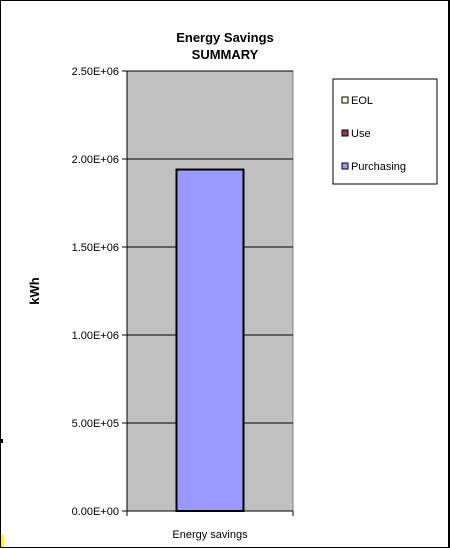 The height and width of the screenshot is (549, 450). I want to click on chart-title: Energy Savings, so click(225, 37).